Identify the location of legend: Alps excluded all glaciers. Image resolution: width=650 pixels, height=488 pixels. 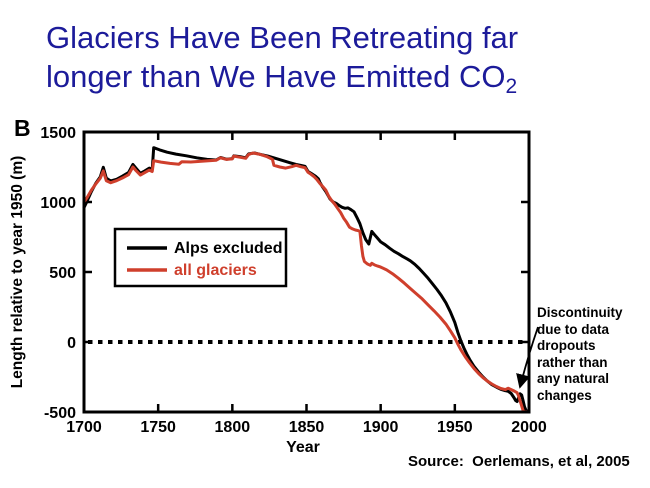
(200, 257).